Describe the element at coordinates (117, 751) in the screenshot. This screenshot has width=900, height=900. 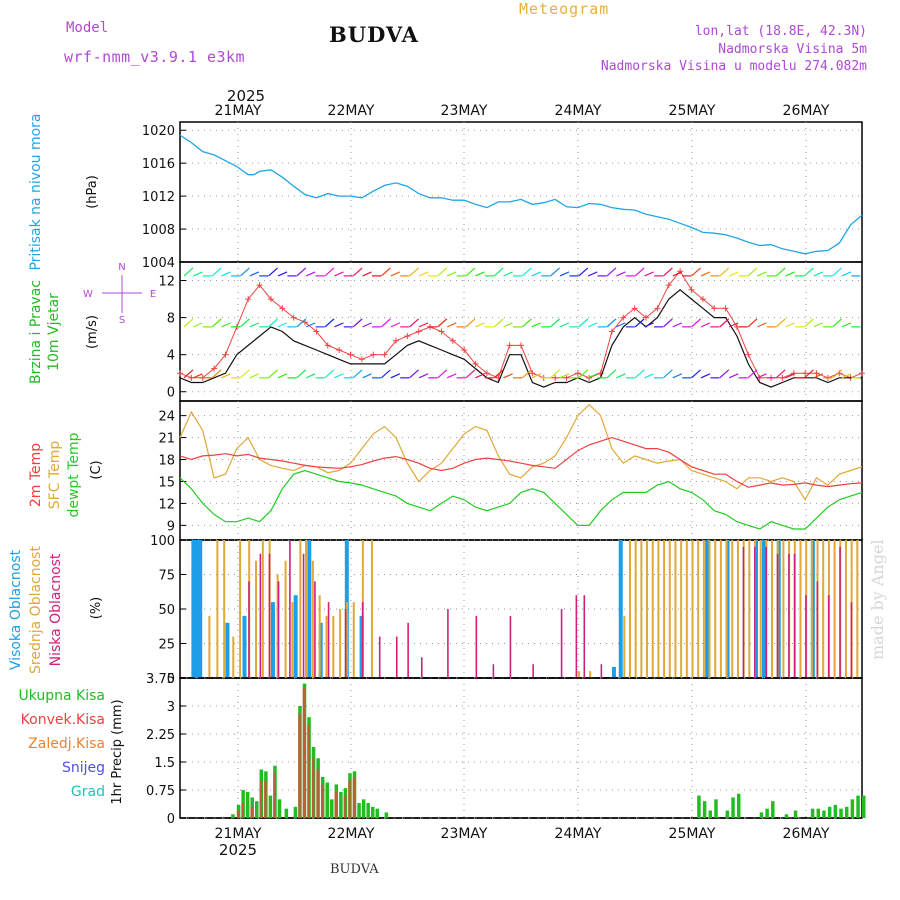
I see `precip-unit: 1hr Precip (mm)` at that location.